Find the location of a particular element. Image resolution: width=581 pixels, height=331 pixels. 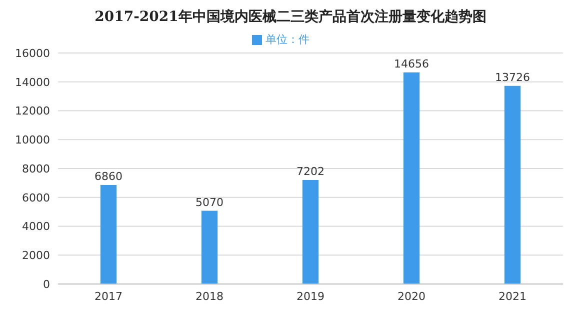

legend-label: 单位：件 is located at coordinates (288, 39).